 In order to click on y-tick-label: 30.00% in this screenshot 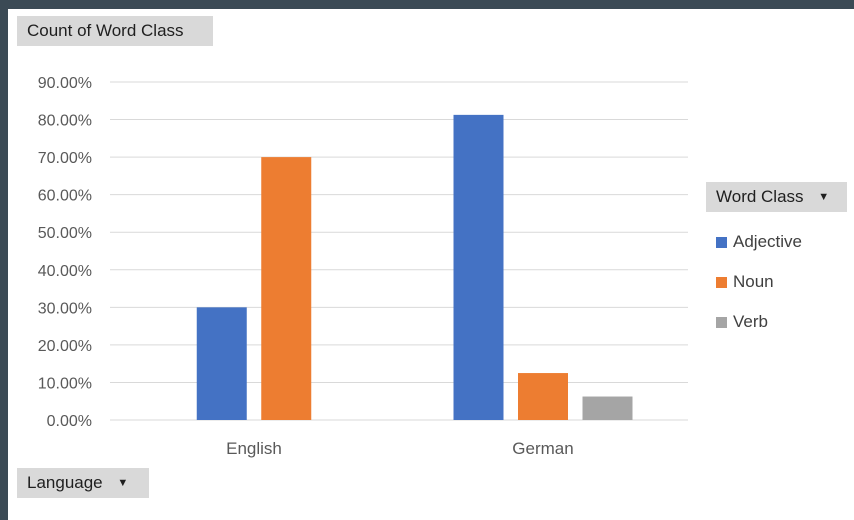, I will do `click(65, 308)`.